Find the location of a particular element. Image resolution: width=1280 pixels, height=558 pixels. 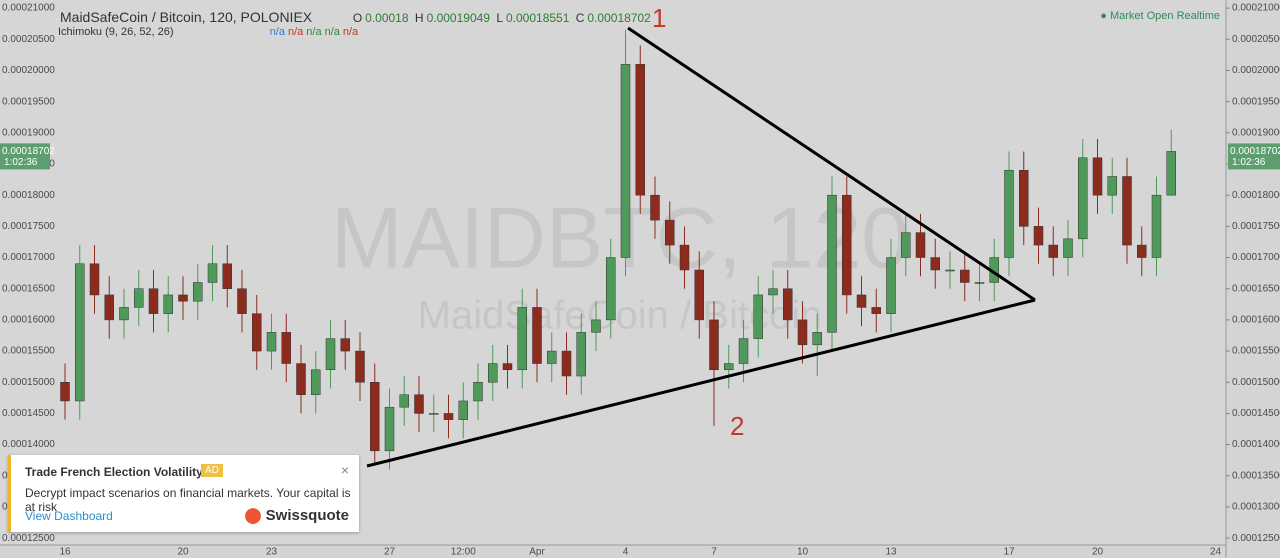

ad-close: × is located at coordinates (344, 470).